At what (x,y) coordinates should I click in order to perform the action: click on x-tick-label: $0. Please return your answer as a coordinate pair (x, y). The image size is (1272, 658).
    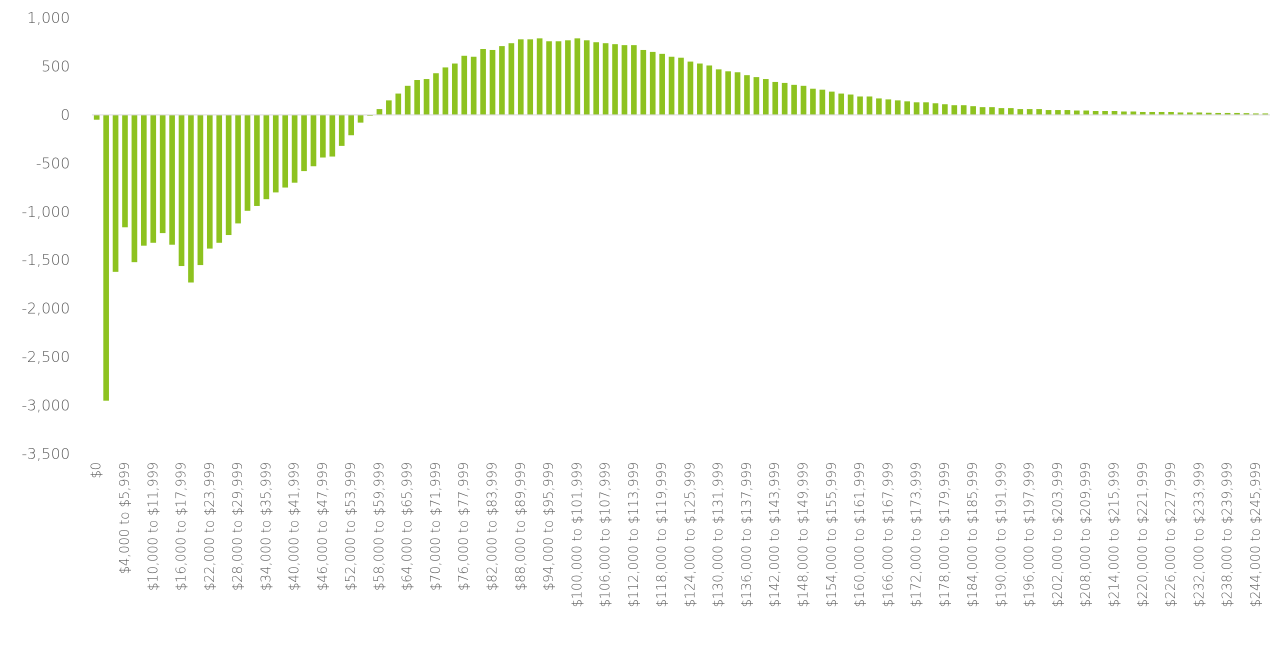
    Looking at the image, I should click on (97, 470).